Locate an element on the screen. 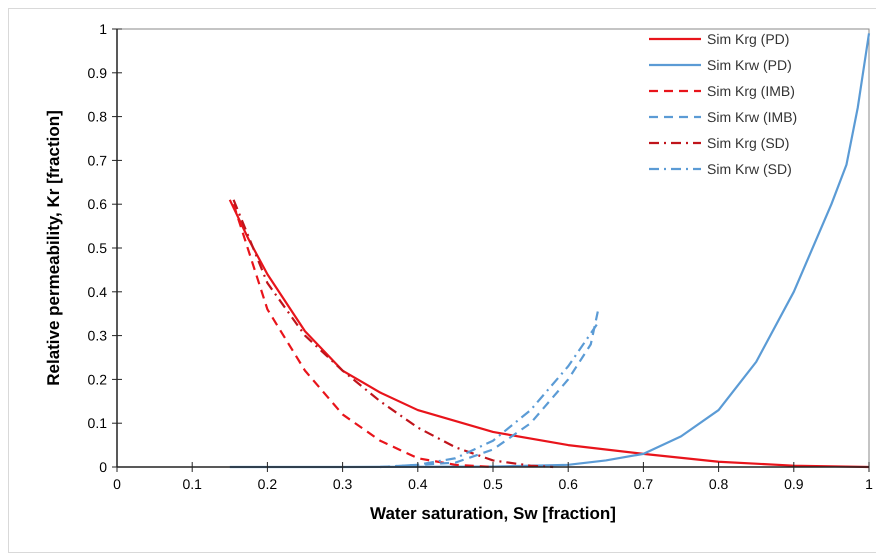 The height and width of the screenshot is (553, 876). y-tick-label: 0.9 is located at coordinates (98, 72).